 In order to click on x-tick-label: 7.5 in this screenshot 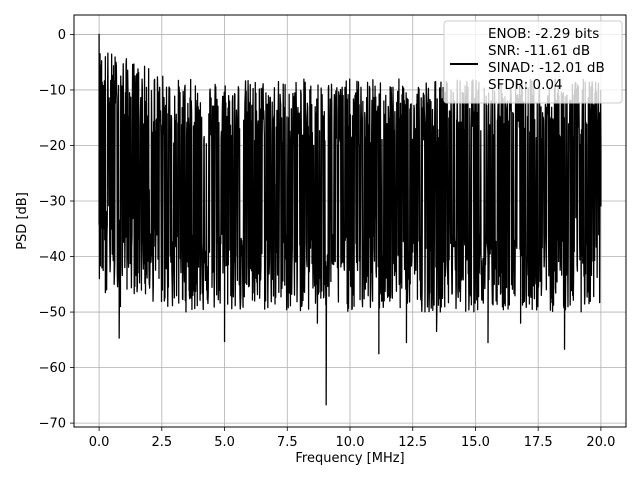, I will do `click(287, 442)`.